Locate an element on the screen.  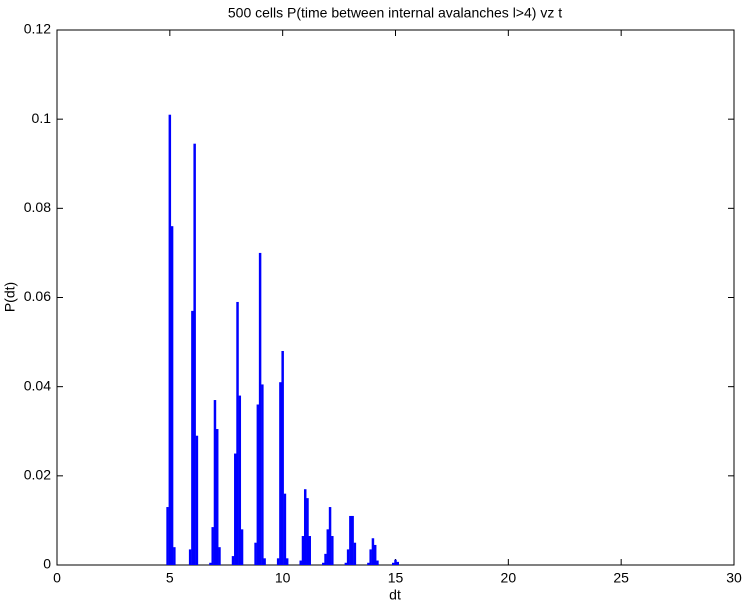
x-tick-label: 5 is located at coordinates (170, 578).